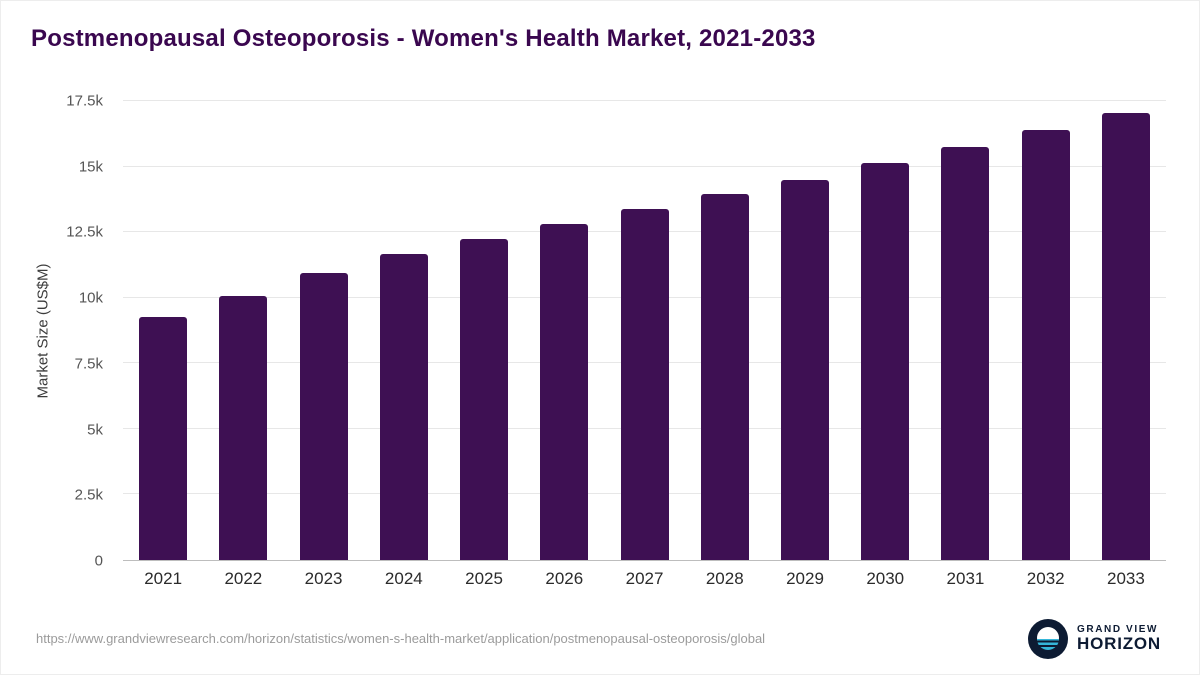  Describe the element at coordinates (1118, 630) in the screenshot. I see `logo-text-grand-view: GRAND VIEW` at that location.